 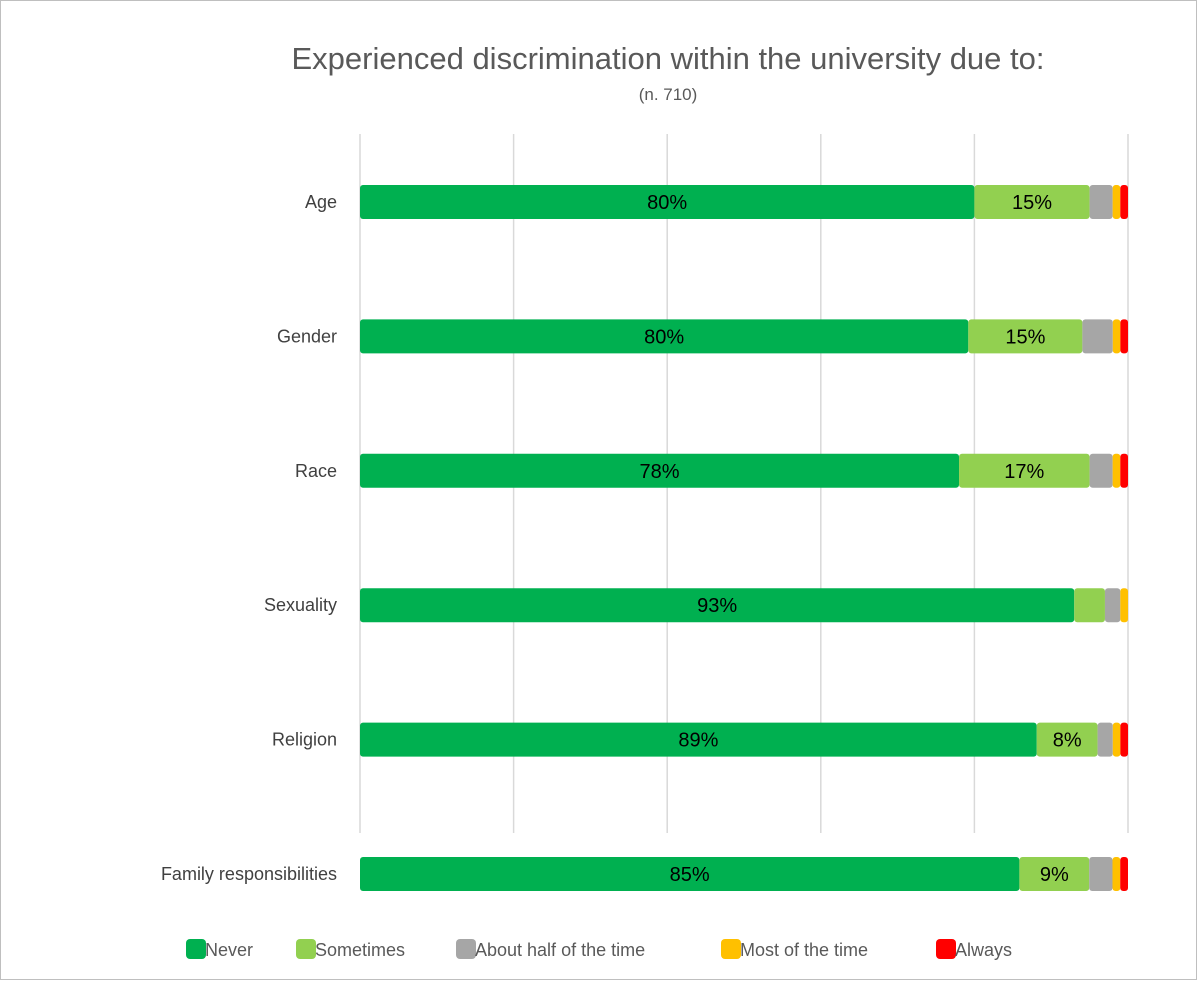 What do you see at coordinates (668, 94) in the screenshot?
I see `chart-subtitle: (n. 710)` at bounding box center [668, 94].